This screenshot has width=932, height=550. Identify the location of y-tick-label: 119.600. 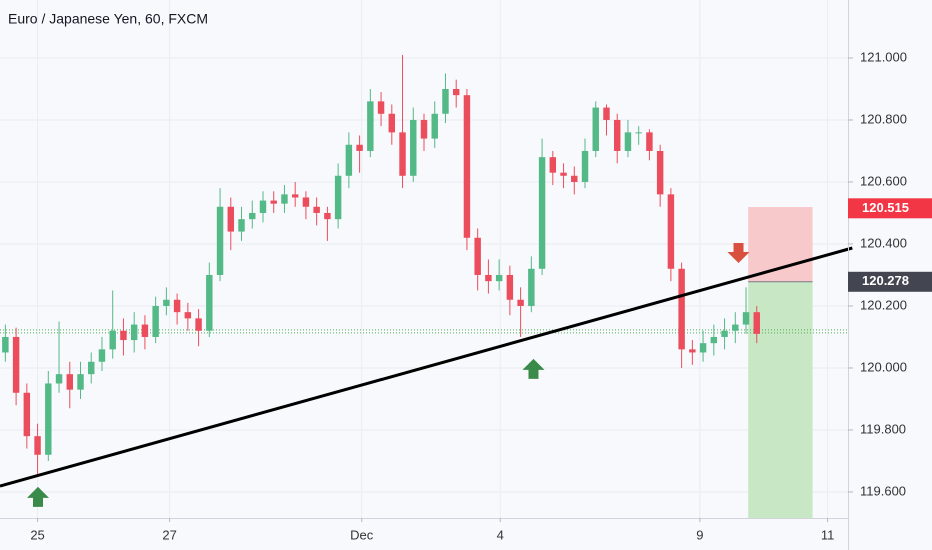
(883, 490).